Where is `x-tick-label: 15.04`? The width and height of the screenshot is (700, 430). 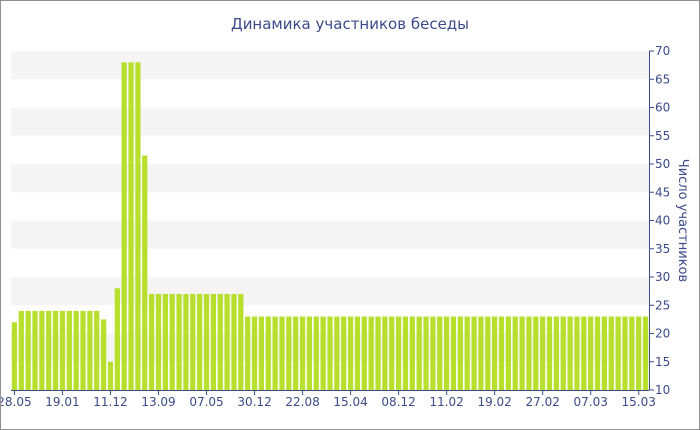
x-tick-label: 15.04 is located at coordinates (350, 402).